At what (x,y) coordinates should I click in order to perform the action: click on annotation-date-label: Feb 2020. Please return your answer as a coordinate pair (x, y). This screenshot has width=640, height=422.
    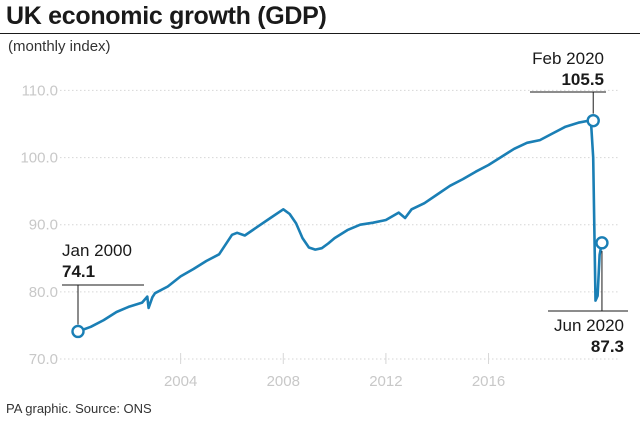
    Looking at the image, I should click on (568, 58).